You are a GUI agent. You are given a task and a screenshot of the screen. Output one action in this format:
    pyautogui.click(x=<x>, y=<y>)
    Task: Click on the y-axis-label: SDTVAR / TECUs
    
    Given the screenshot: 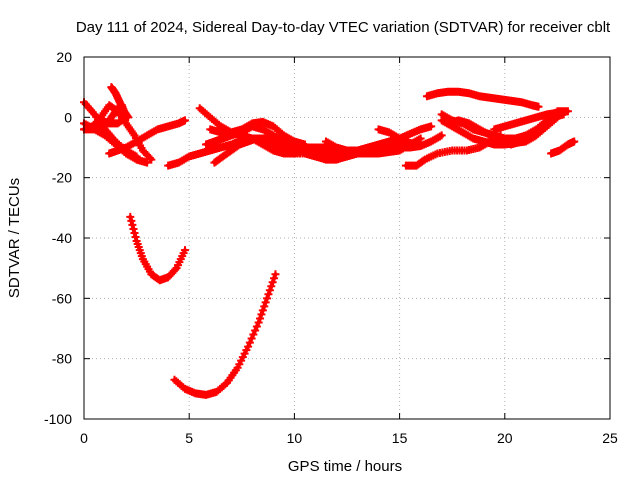 What is the action you would take?
    pyautogui.click(x=14, y=238)
    